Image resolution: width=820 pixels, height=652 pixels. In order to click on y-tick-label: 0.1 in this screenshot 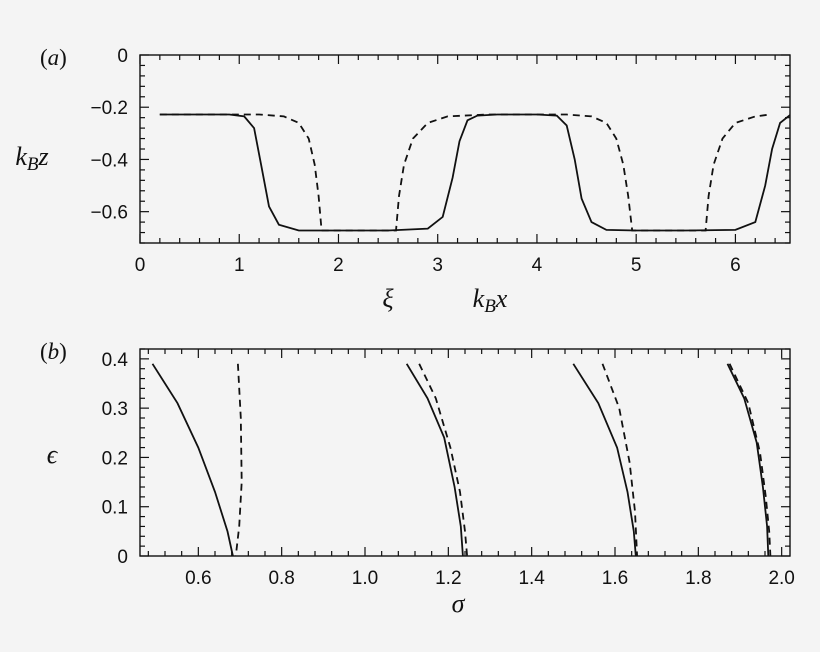, I will do `click(115, 508)`.